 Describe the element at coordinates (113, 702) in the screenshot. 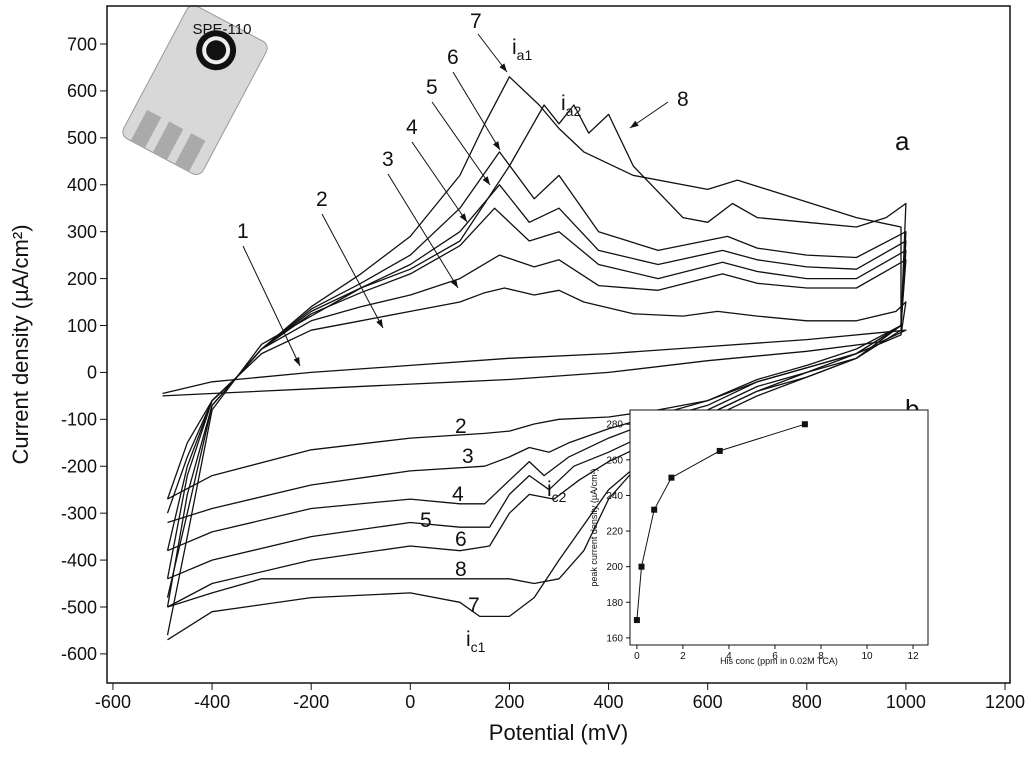

I see `x-tick-label: -600` at that location.